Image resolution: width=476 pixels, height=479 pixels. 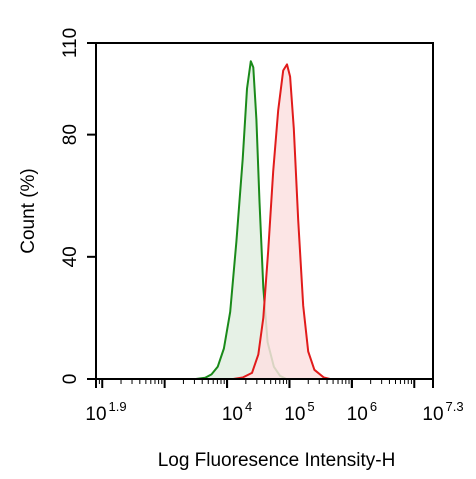 What do you see at coordinates (70, 134) in the screenshot?
I see `y-tick-label: 80` at bounding box center [70, 134].